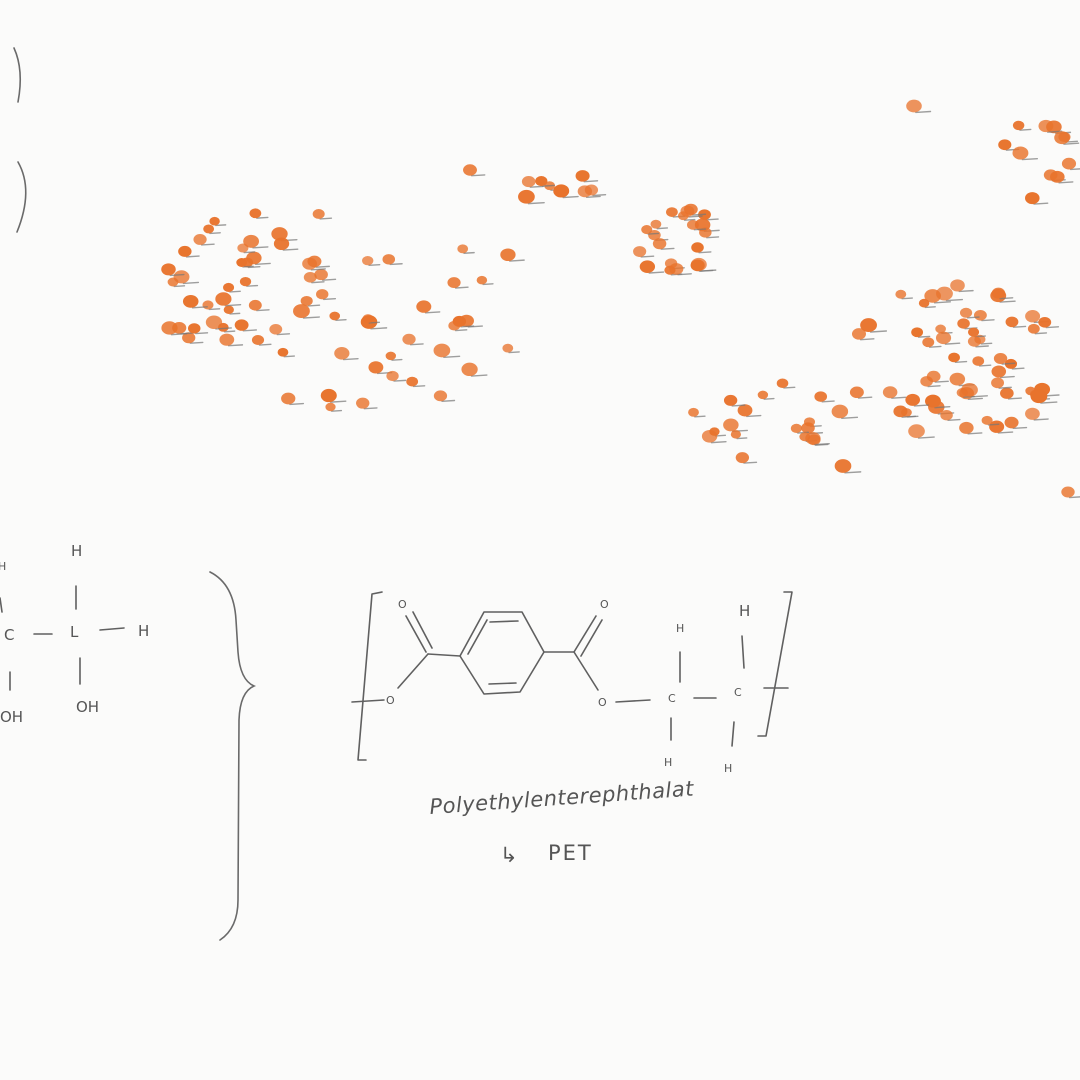 This screenshot has height=1080, width=1080. What do you see at coordinates (502, 683) in the screenshot?
I see `ring-double-bond-bottom` at bounding box center [502, 683].